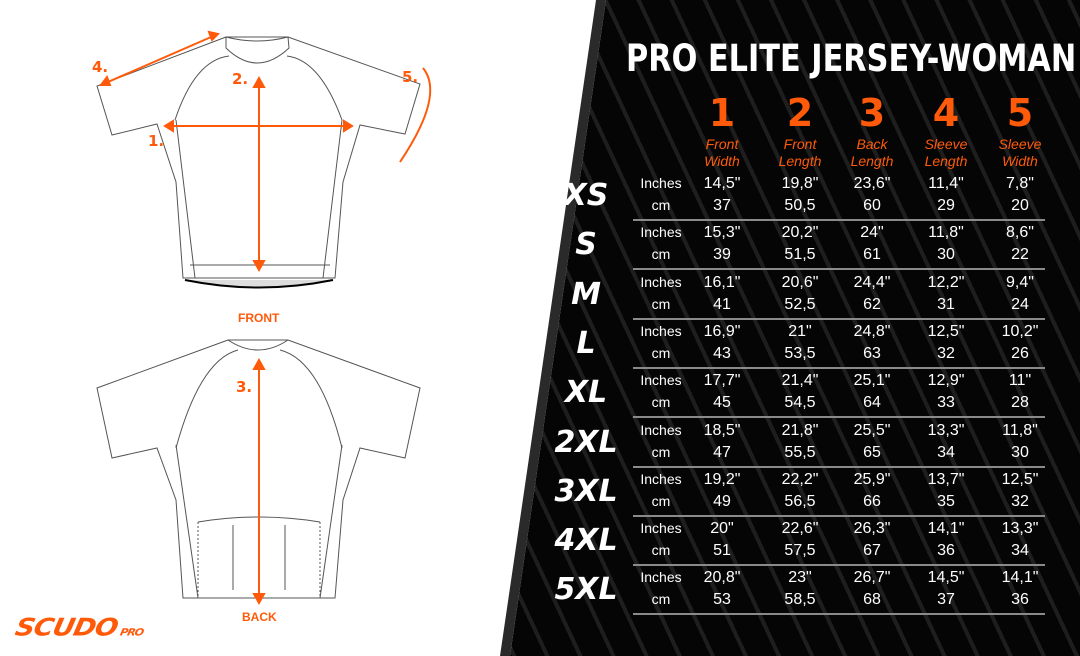 The width and height of the screenshot is (1080, 656). Describe the element at coordinates (872, 403) in the screenshot. I see `value-cm: 64` at that location.